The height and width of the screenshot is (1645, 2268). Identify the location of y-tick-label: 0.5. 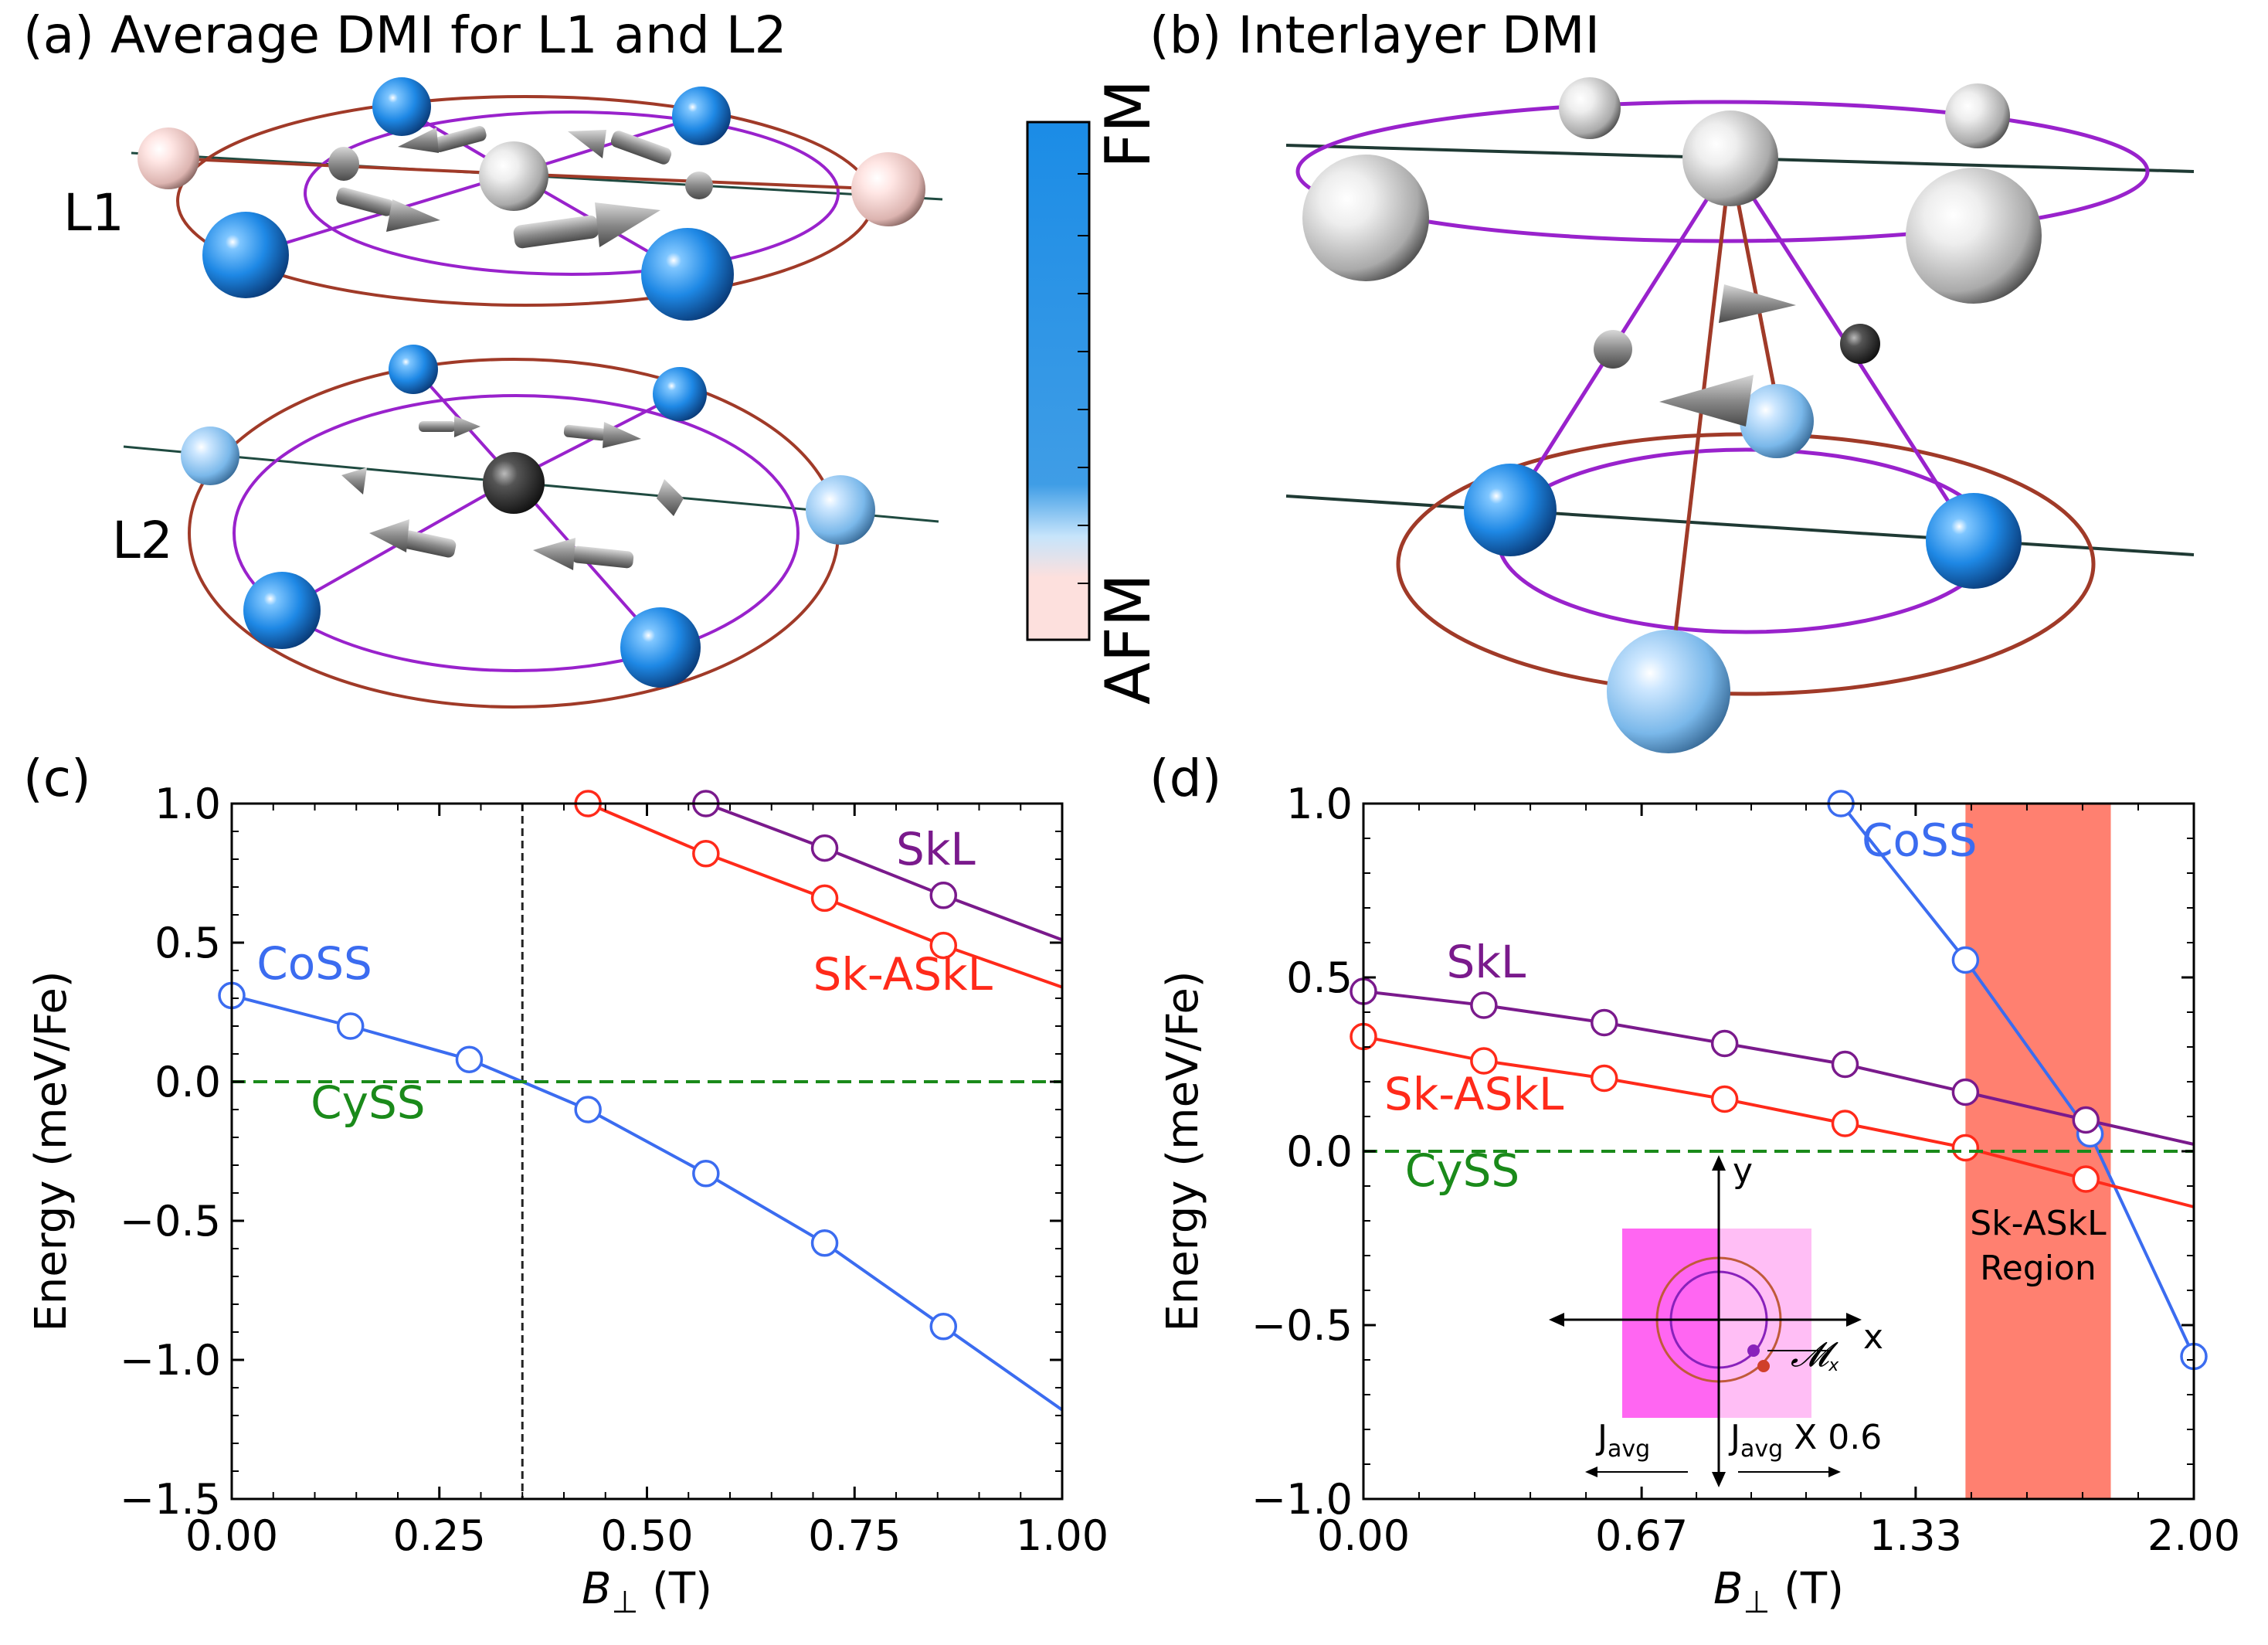
(187, 943).